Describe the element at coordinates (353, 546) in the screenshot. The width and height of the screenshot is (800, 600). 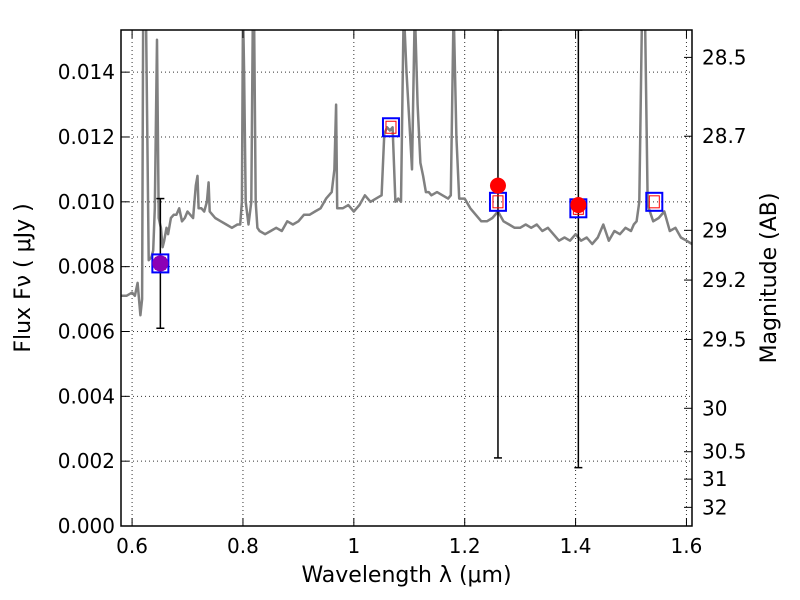
I see `x-tick-label: 1` at that location.